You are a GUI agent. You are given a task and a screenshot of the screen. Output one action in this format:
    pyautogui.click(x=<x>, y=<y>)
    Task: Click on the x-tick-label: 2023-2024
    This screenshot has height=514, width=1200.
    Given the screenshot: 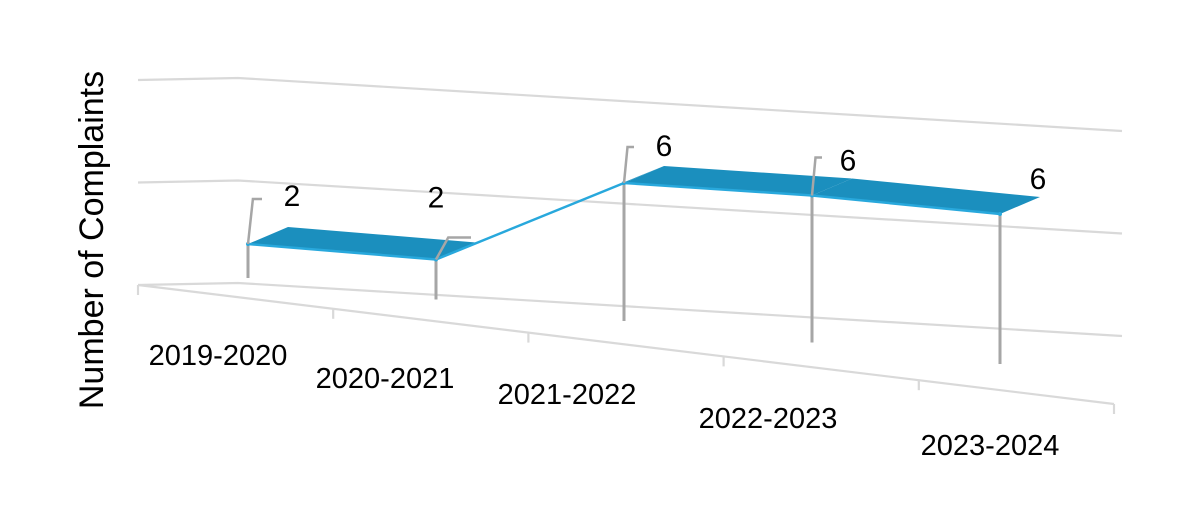 What is the action you would take?
    pyautogui.click(x=990, y=446)
    